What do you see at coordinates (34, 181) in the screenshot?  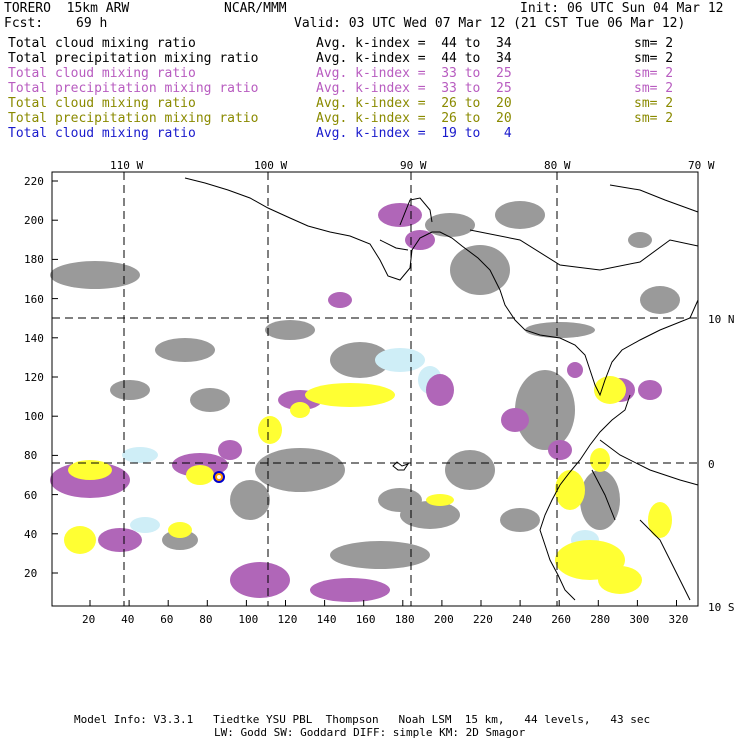 I see `y-tick-label: 220` at bounding box center [34, 181].